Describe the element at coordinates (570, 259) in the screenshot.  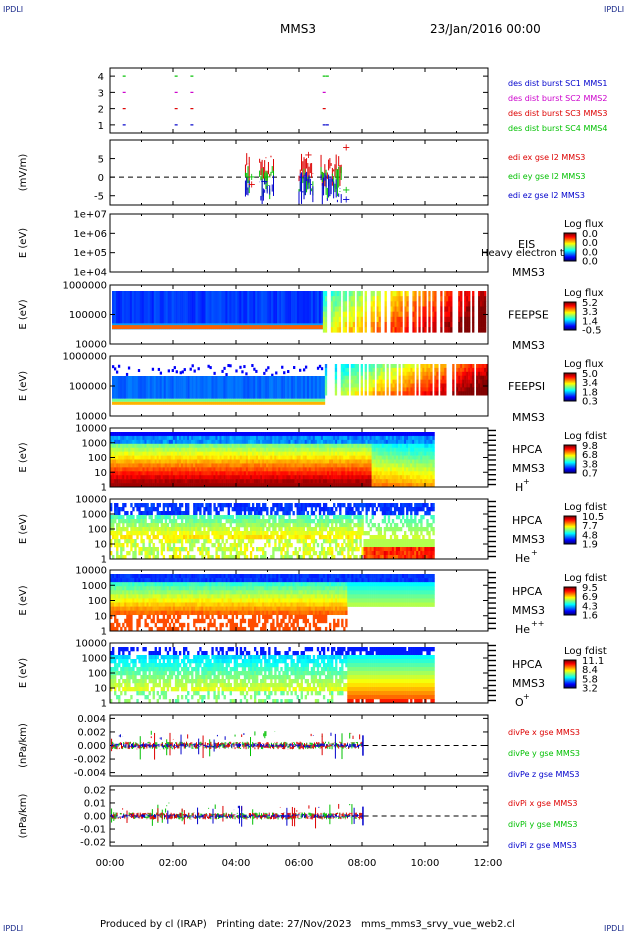
I see `eis-colorbar-cell` at that location.